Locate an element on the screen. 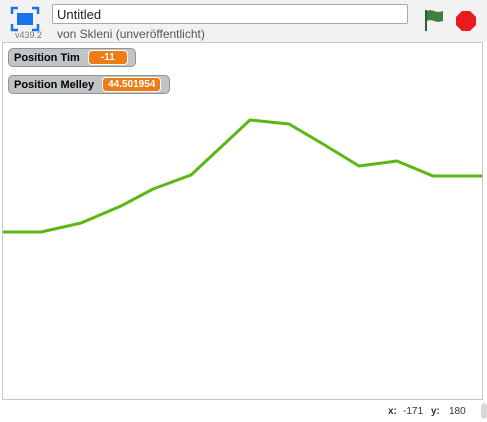 This screenshot has width=487, height=422. coordinate-bar: x: -171 y: 180 is located at coordinates (243, 411).